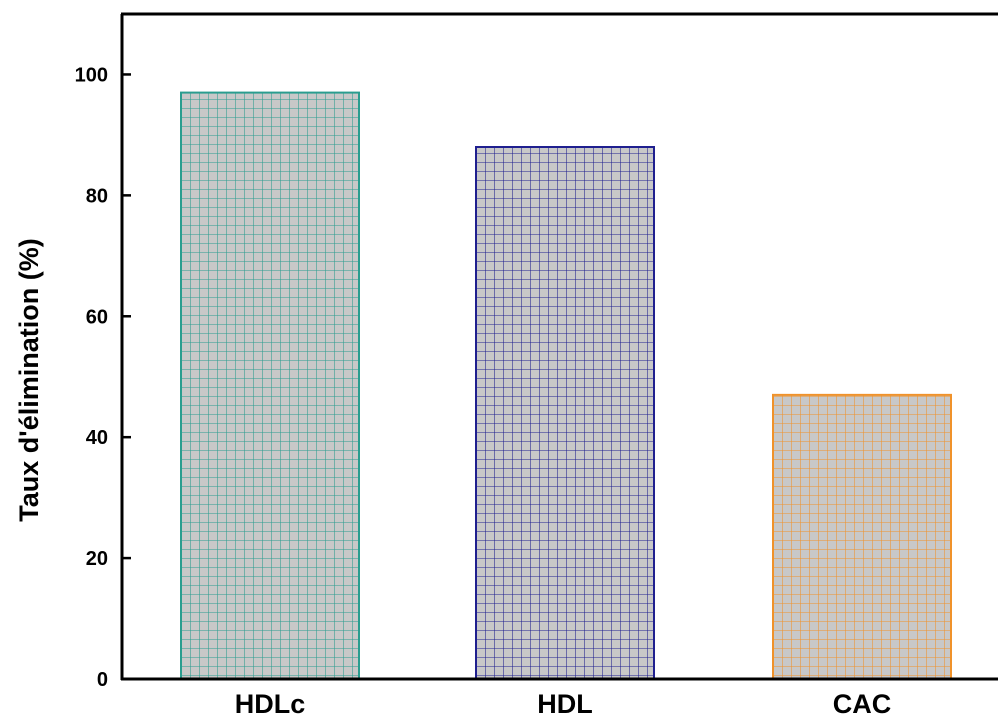  I want to click on y-tick-label-20: 20, so click(97, 559).